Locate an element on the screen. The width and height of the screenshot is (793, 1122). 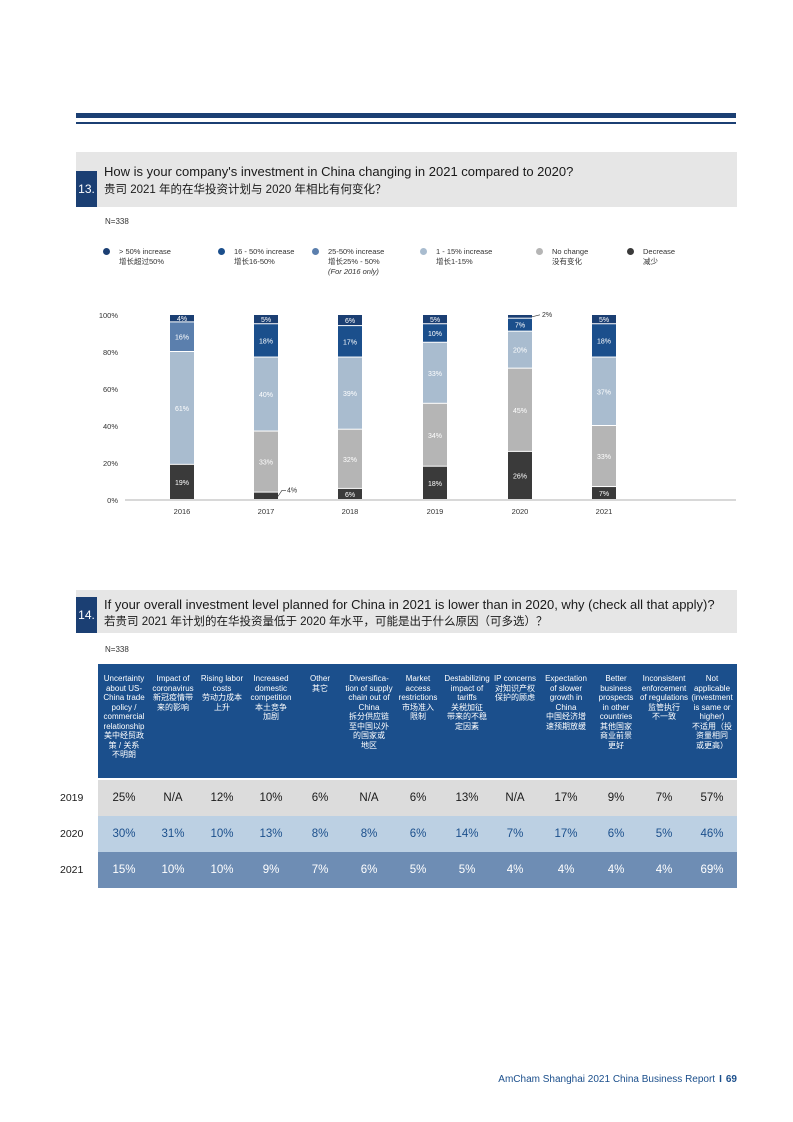
data-label: 45% is located at coordinates (520, 411).